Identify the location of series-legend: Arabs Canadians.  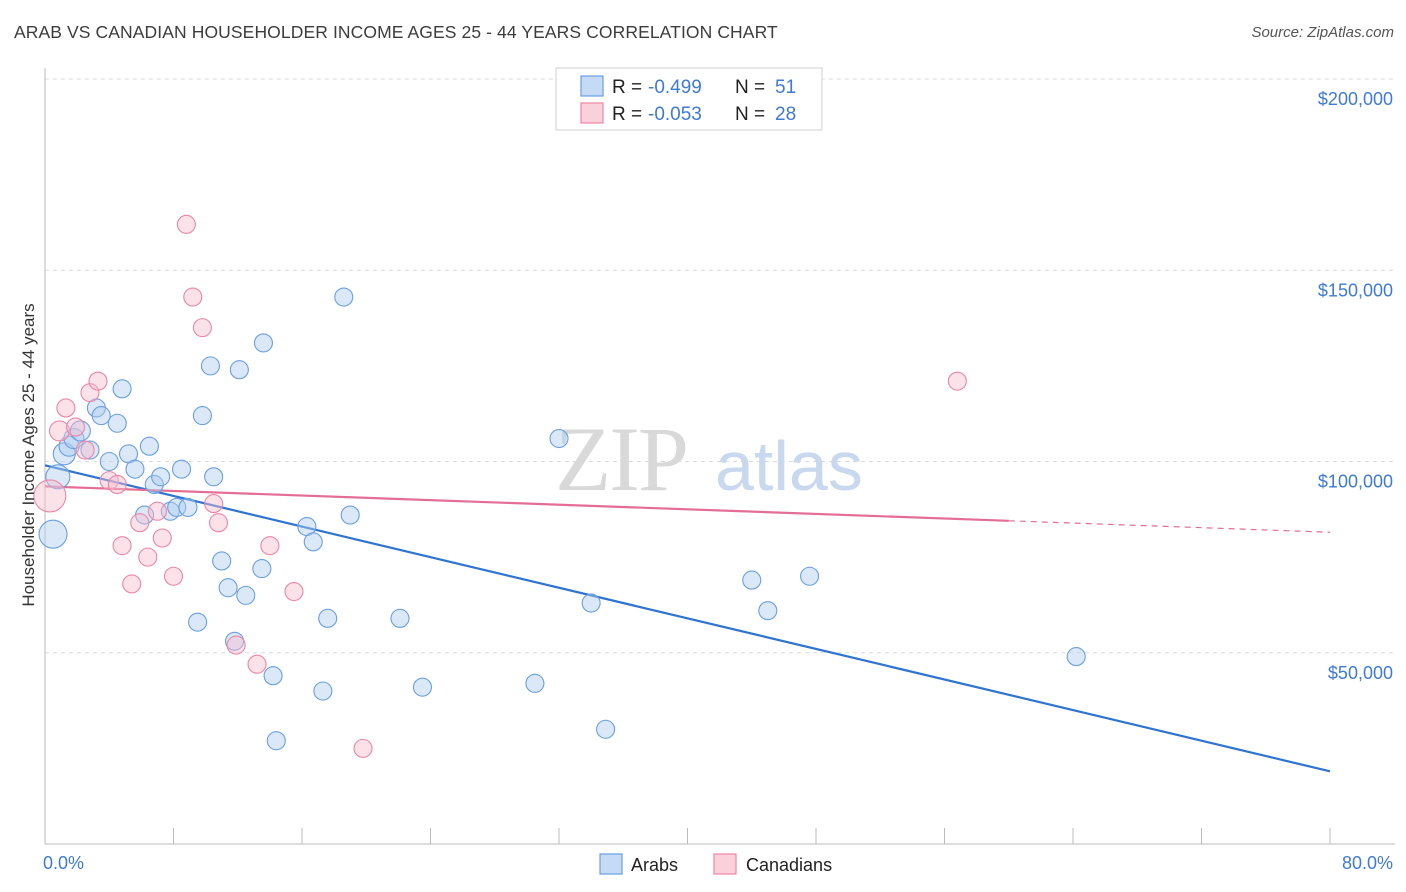
(715, 864).